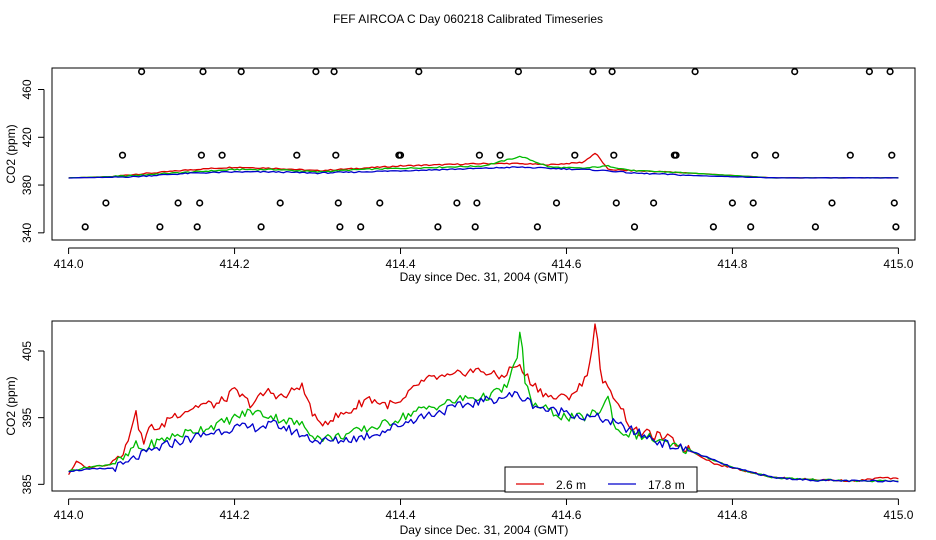  What do you see at coordinates (401, 515) in the screenshot?
I see `bottom-xtick-label: 414.4` at bounding box center [401, 515].